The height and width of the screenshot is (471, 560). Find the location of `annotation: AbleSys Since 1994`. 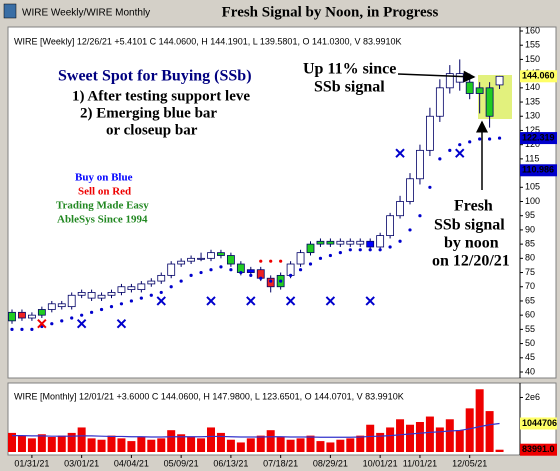

annotation: AbleSys Since 1994 is located at coordinates (102, 220).